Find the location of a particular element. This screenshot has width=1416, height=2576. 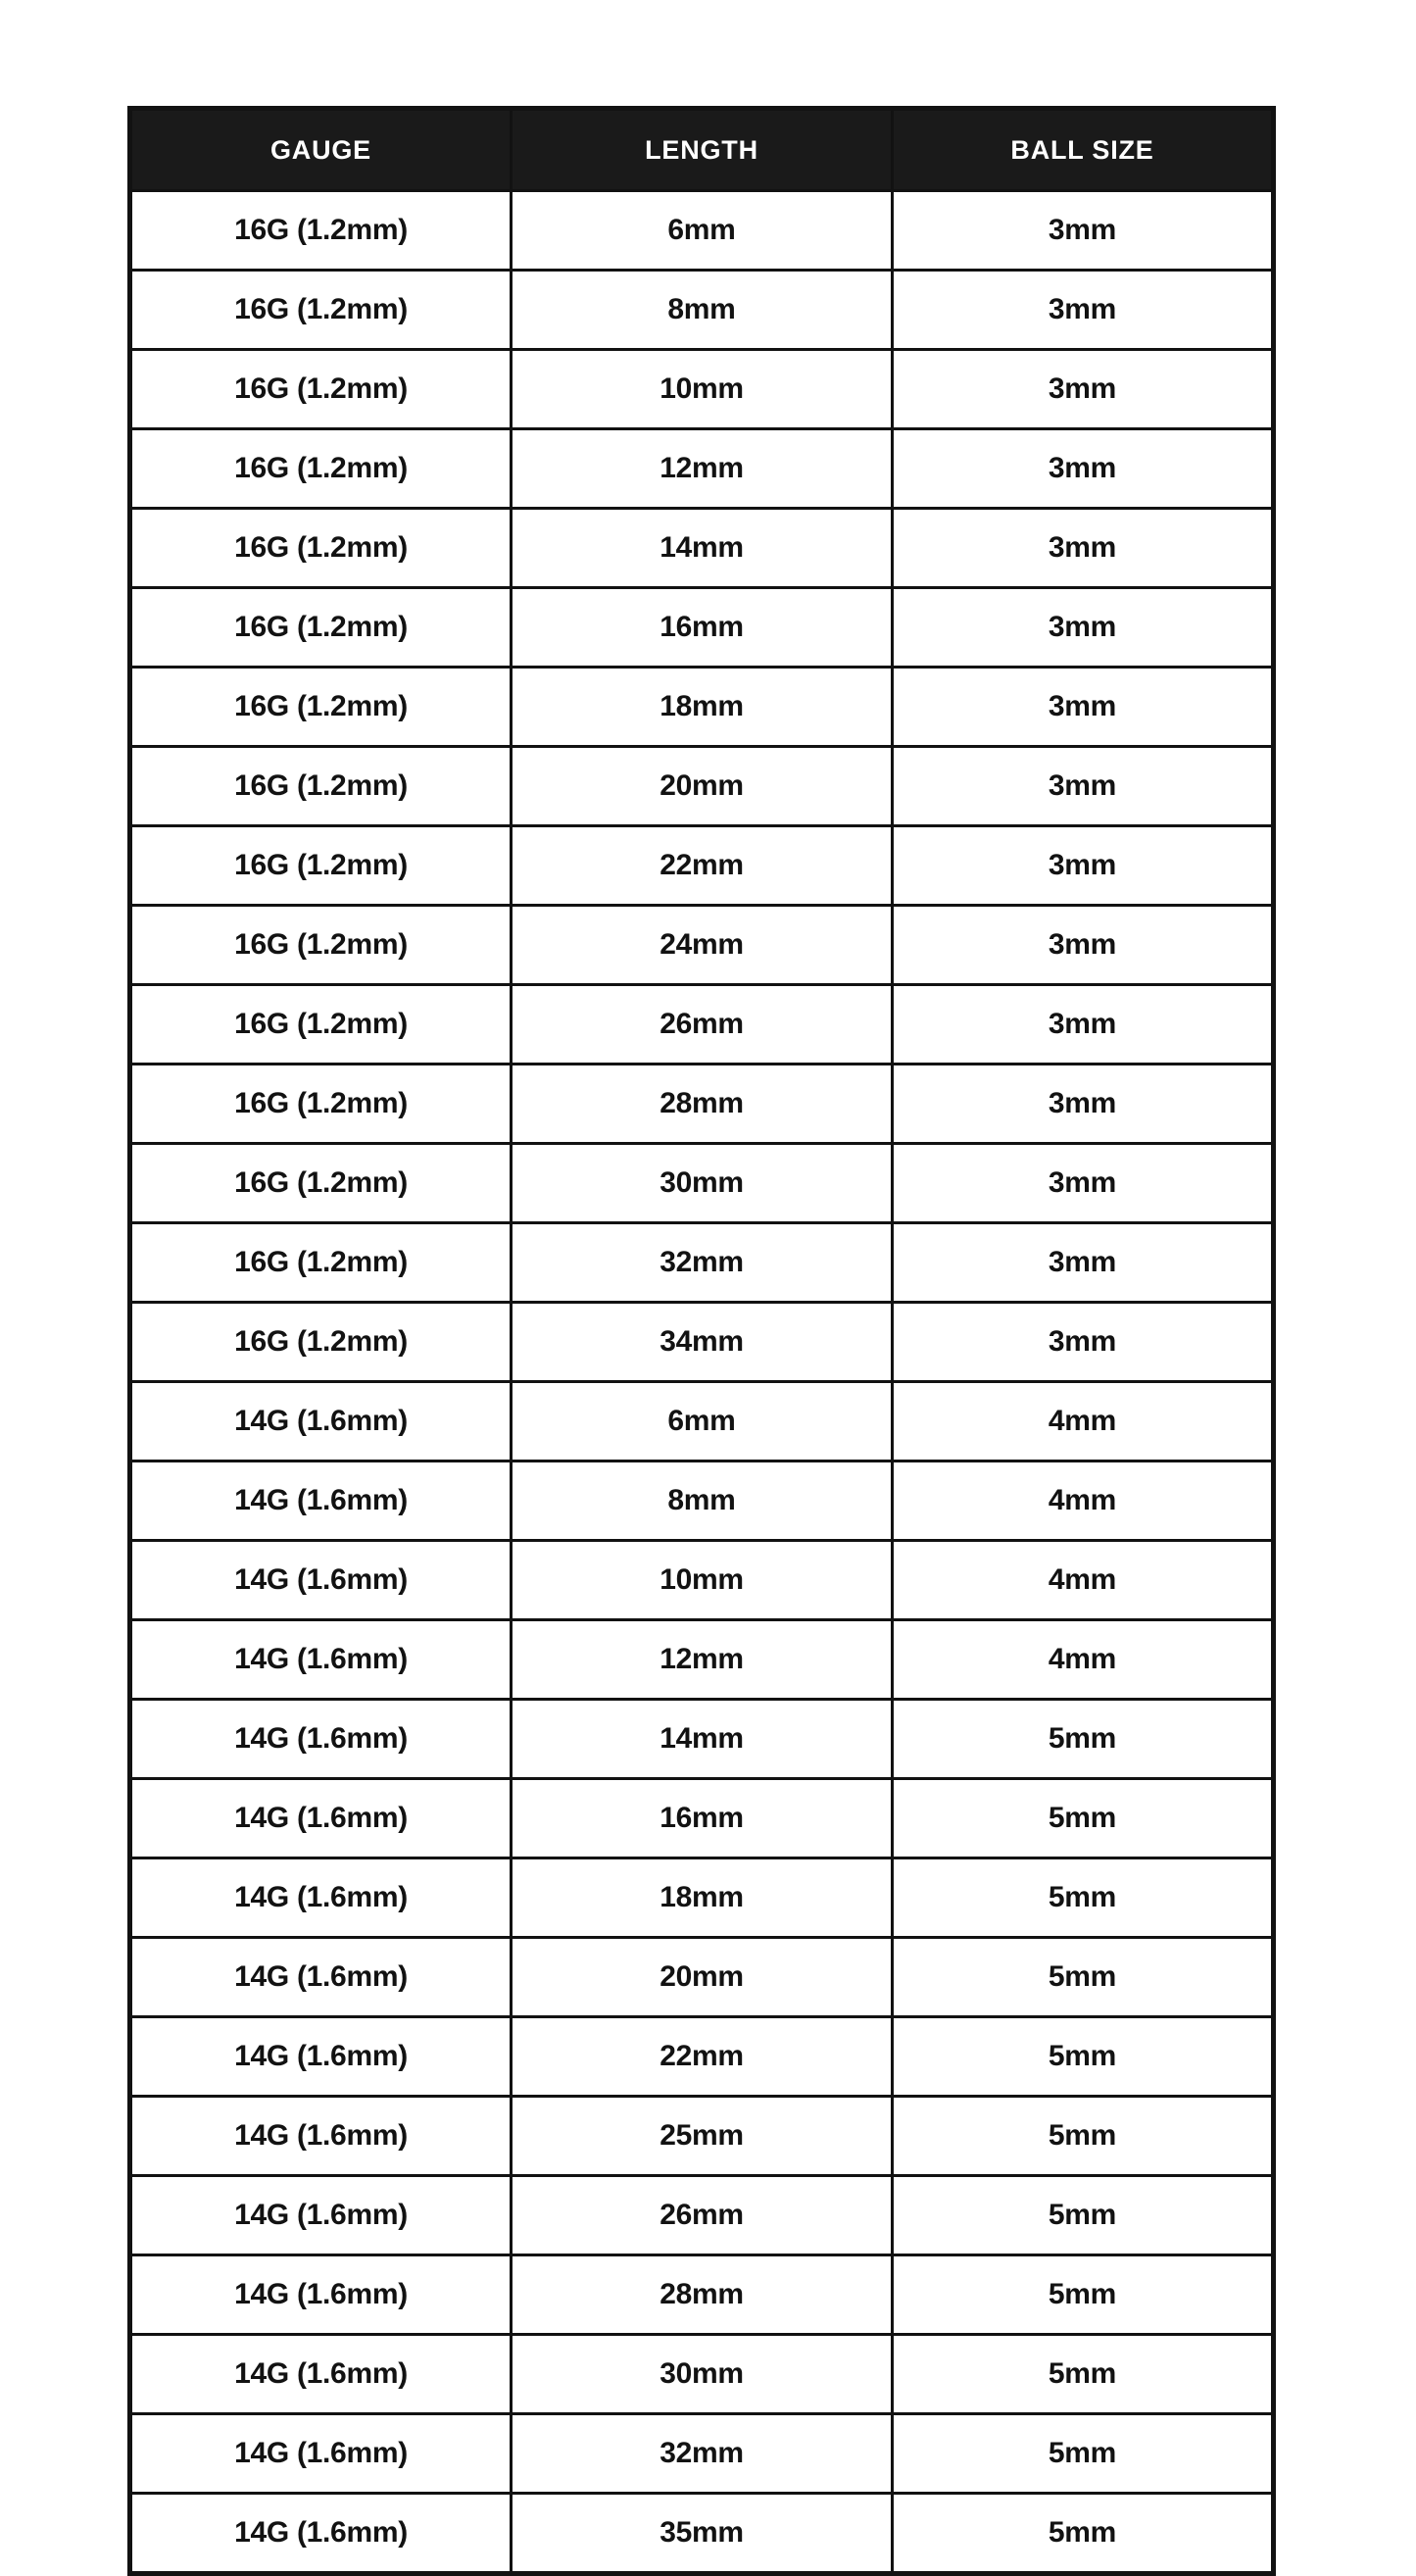

cell-length: 26mm is located at coordinates (702, 1024).